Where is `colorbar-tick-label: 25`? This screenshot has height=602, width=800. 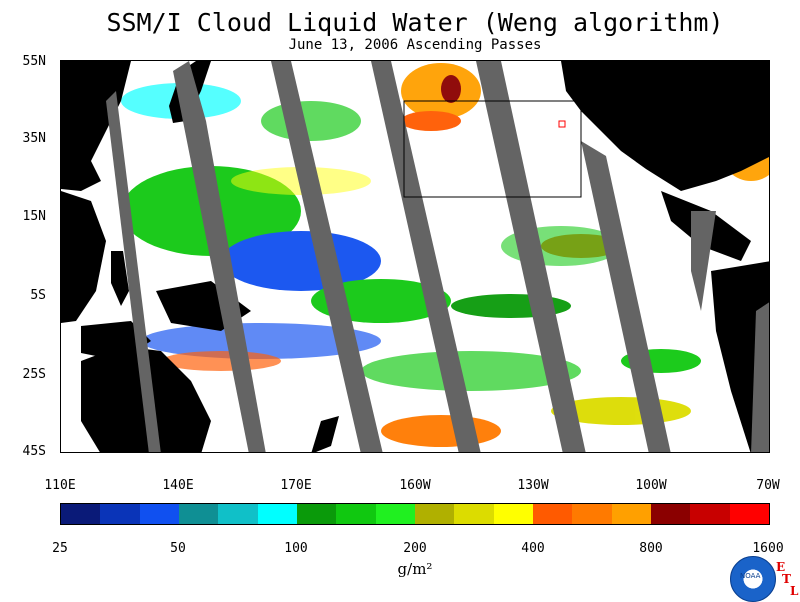 colorbar-tick-label: 25 is located at coordinates (60, 548).